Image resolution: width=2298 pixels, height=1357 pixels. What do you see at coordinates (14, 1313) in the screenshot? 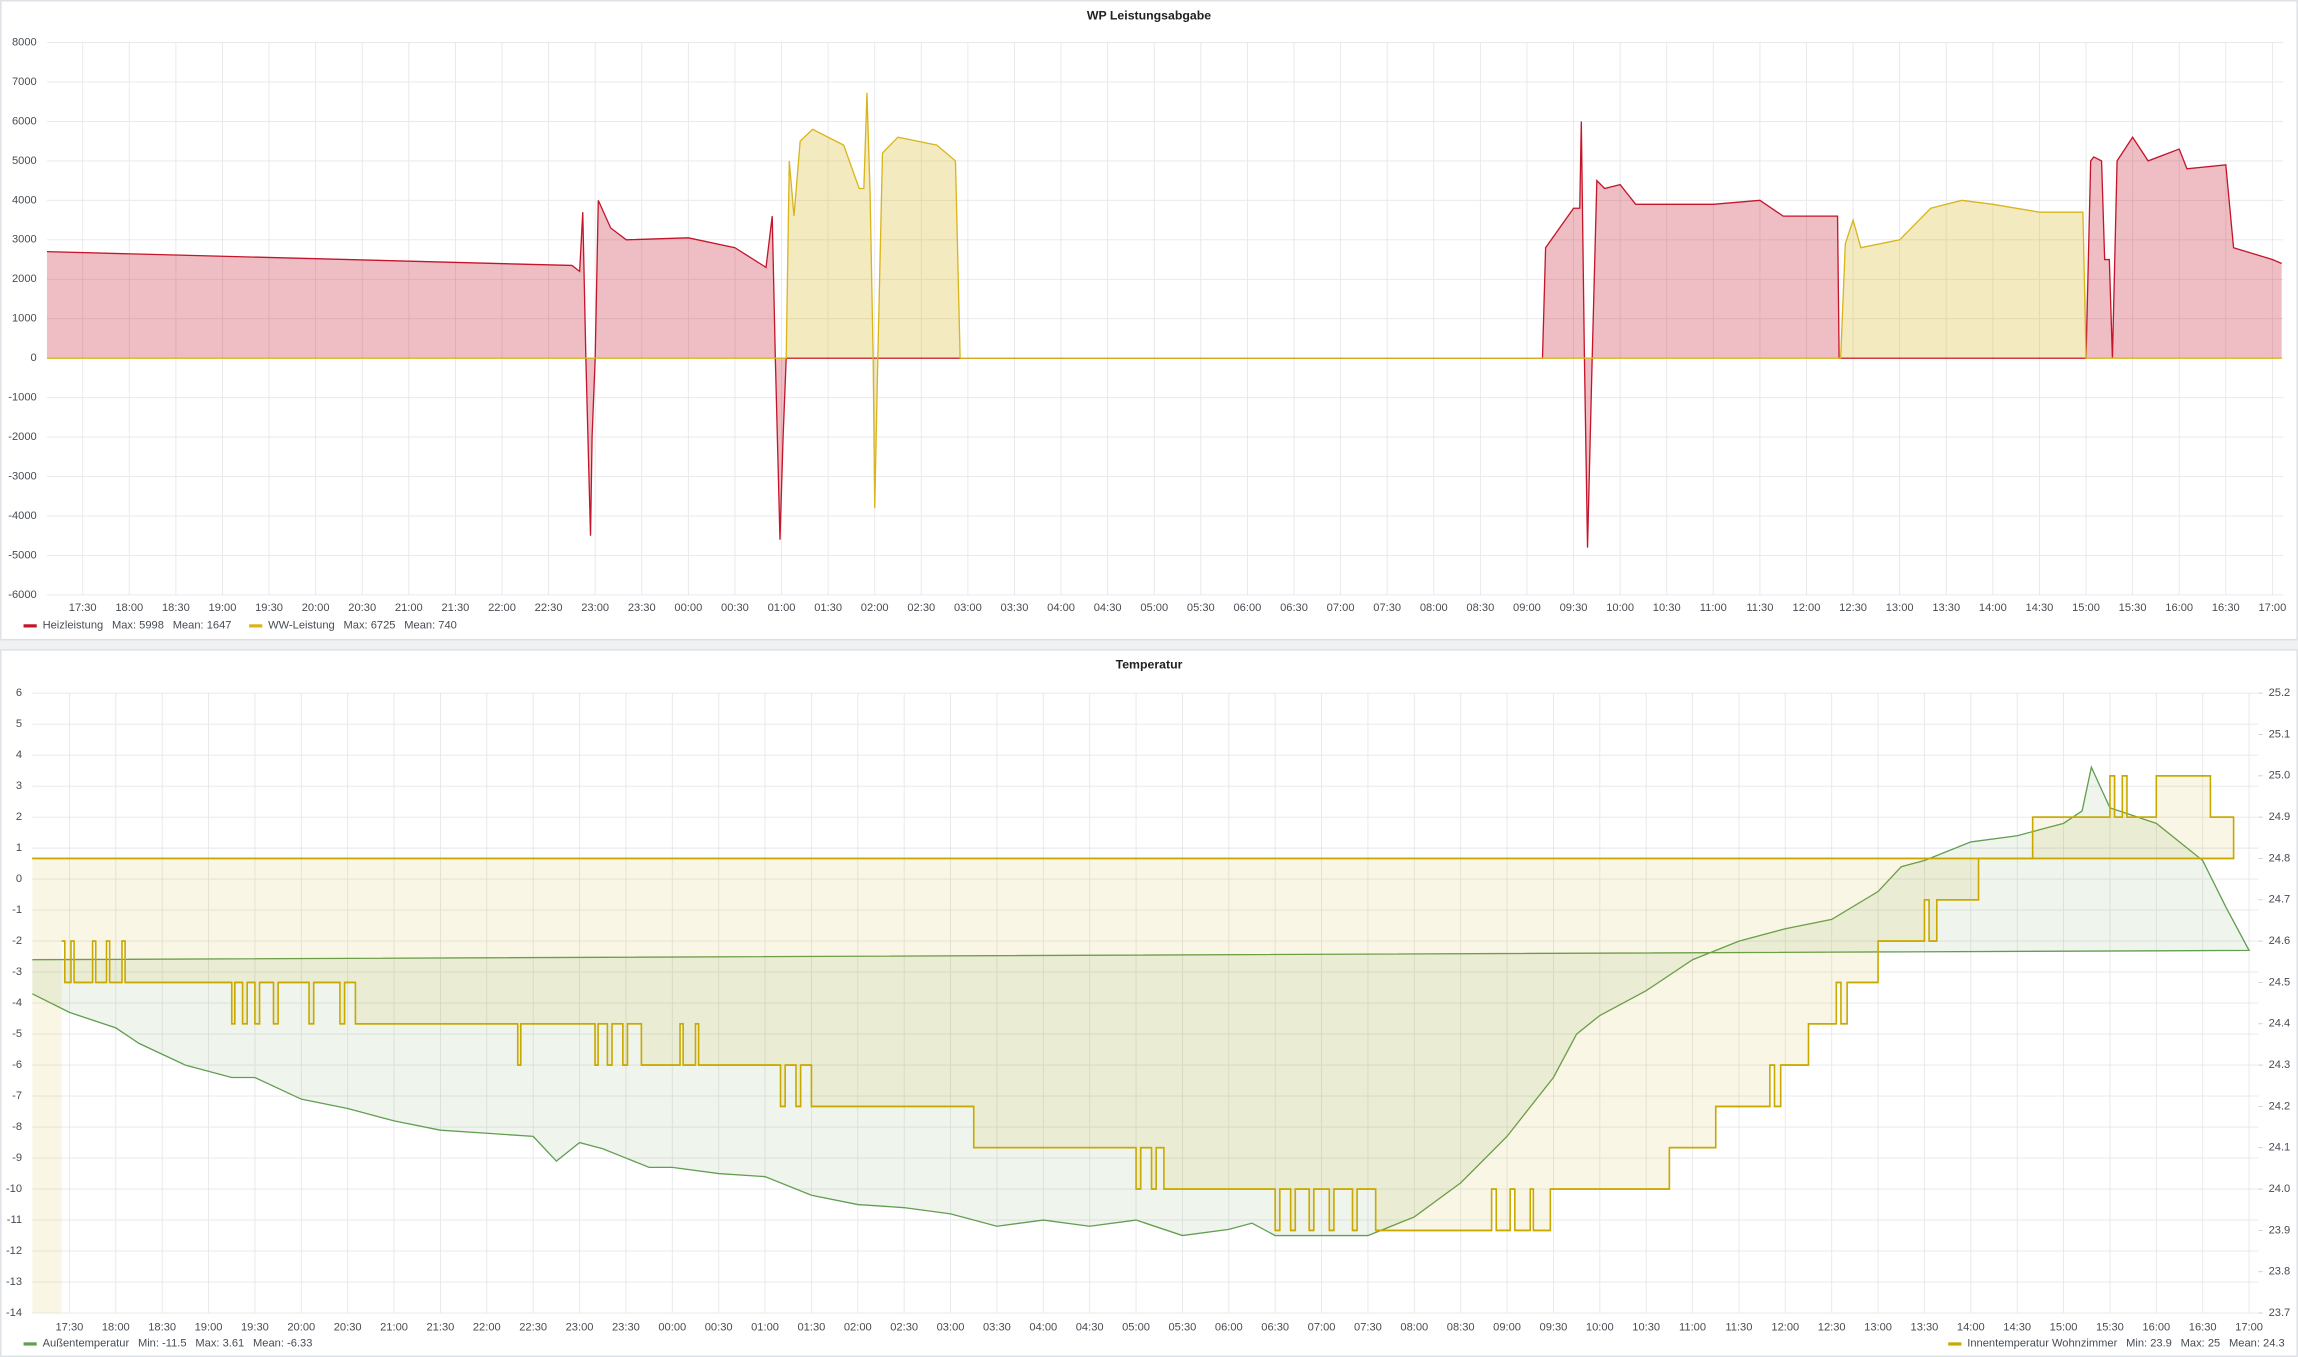
I see `y-tick-label: -14` at bounding box center [14, 1313].